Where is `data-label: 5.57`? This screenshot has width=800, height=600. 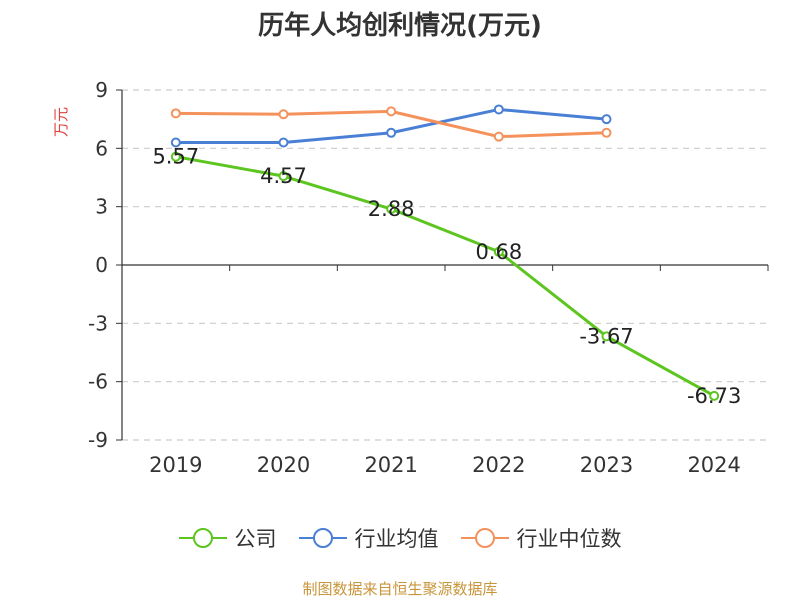 data-label: 5.57 is located at coordinates (175, 157).